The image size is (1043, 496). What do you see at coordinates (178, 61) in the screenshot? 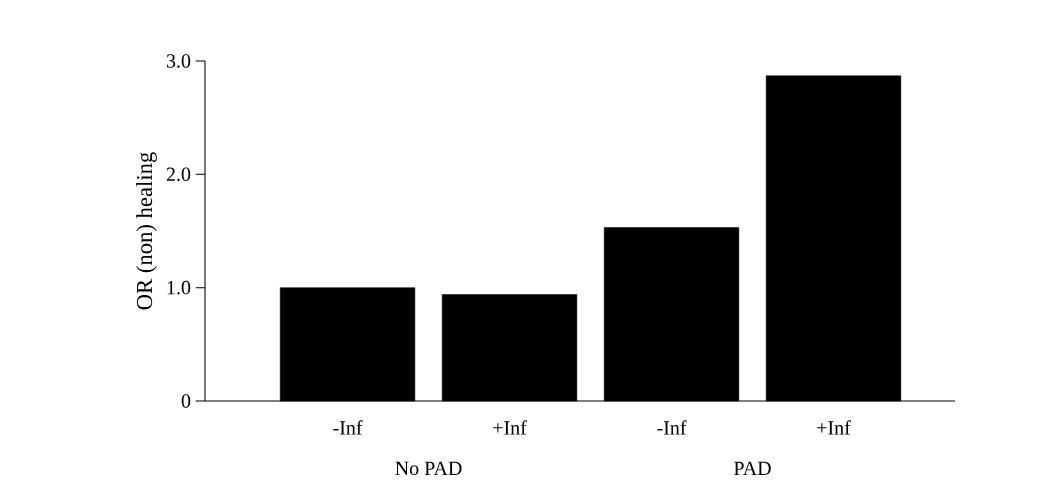
I see `y-tick-label: 3.0` at bounding box center [178, 61].